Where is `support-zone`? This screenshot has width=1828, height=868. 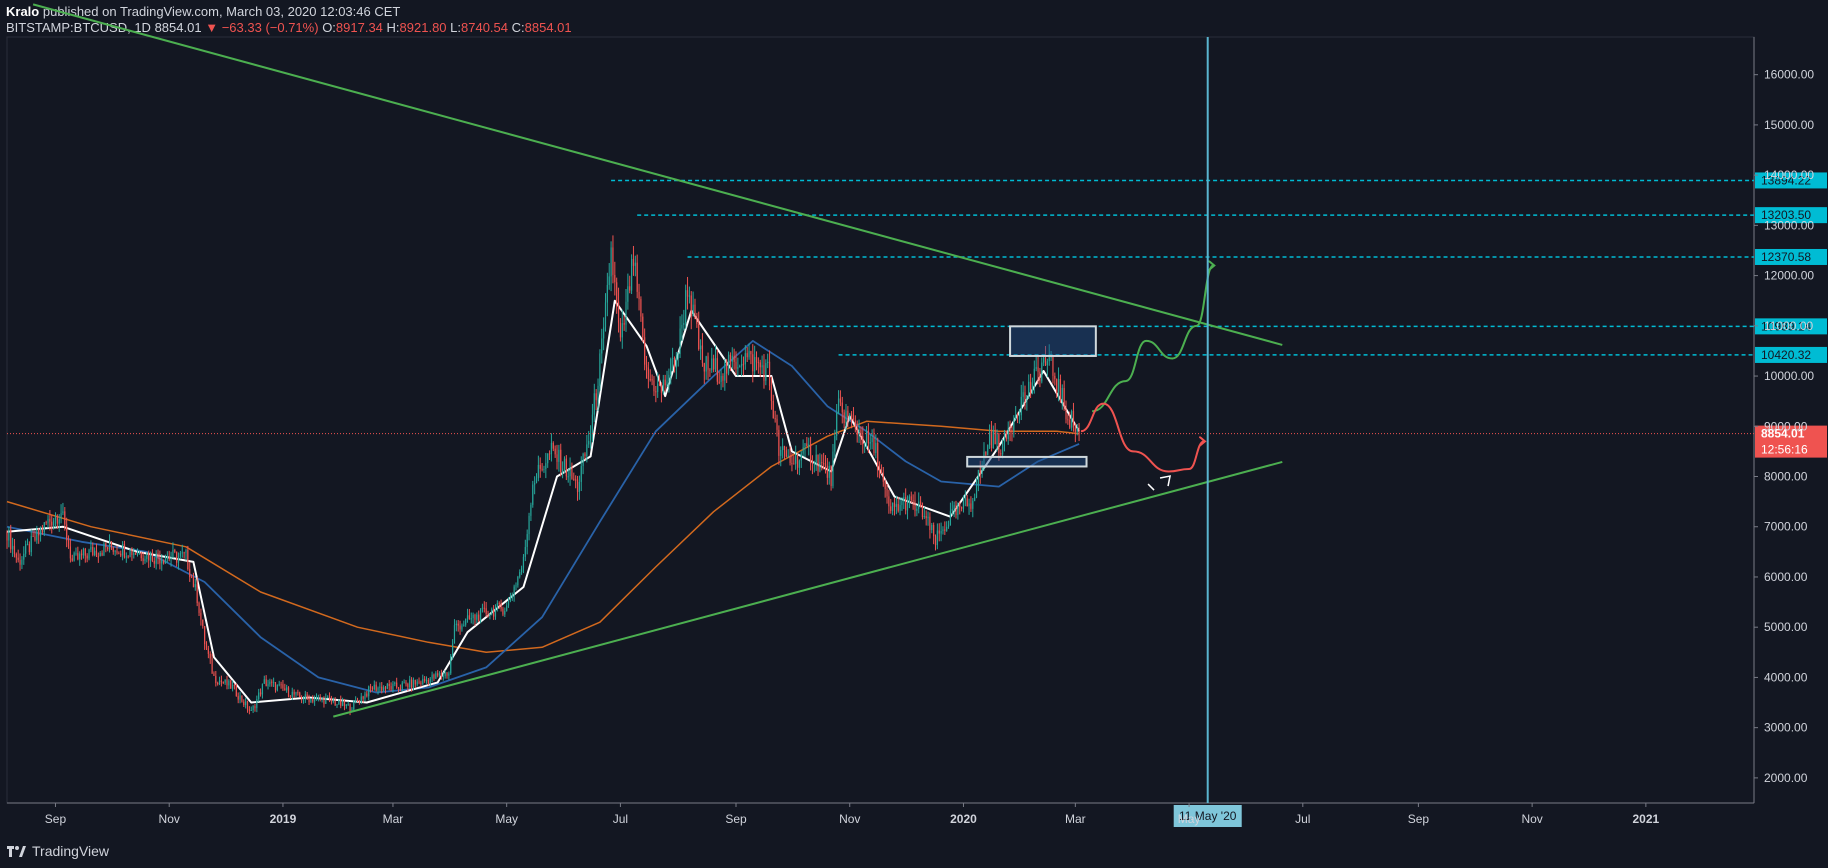
support-zone is located at coordinates (1027, 461).